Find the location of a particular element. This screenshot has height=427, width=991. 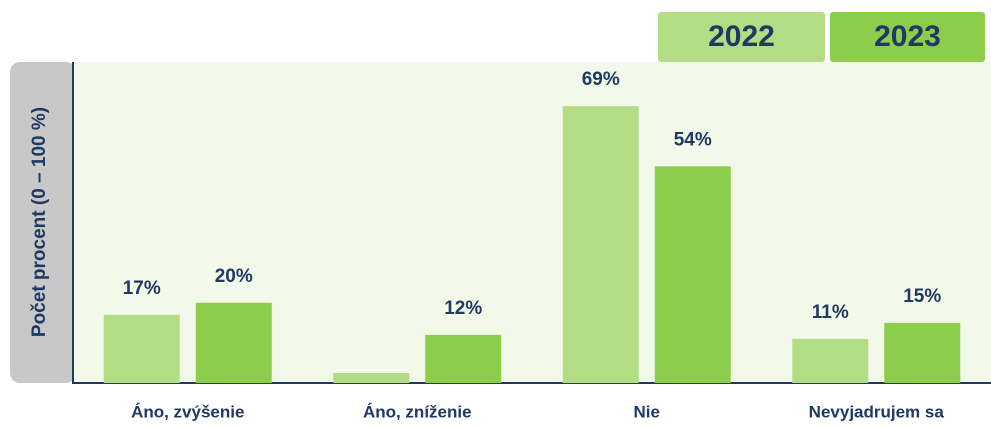

x-tick-label: Nie is located at coordinates (647, 411).